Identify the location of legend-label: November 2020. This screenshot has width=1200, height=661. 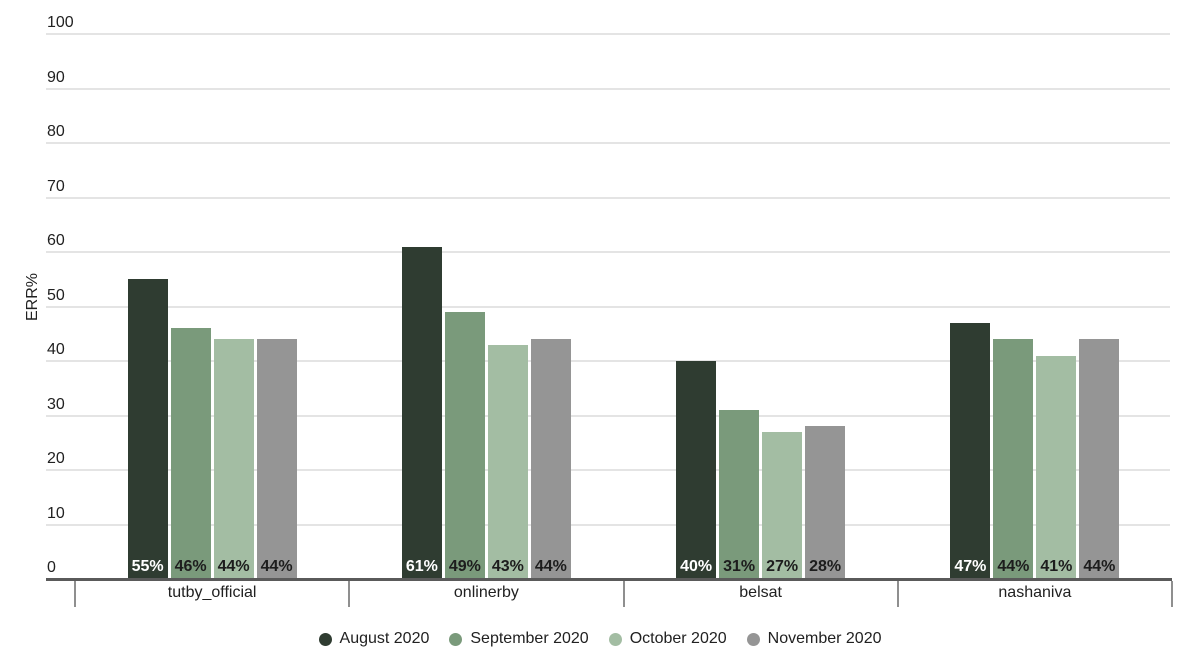
(824, 638).